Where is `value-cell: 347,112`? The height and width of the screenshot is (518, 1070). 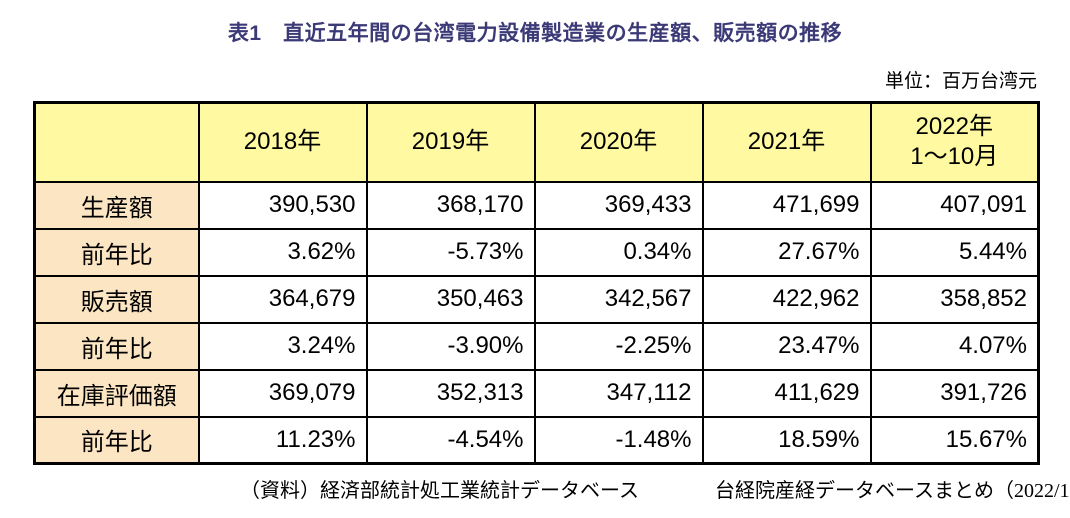 value-cell: 347,112 is located at coordinates (618, 393).